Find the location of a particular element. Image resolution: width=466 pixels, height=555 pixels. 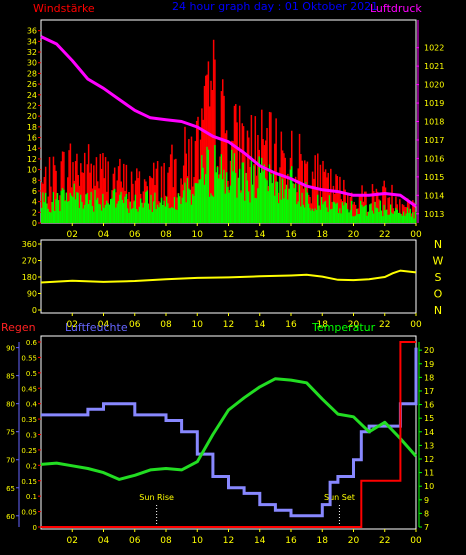

temperature-tick-label: 16 is located at coordinates (429, 405).